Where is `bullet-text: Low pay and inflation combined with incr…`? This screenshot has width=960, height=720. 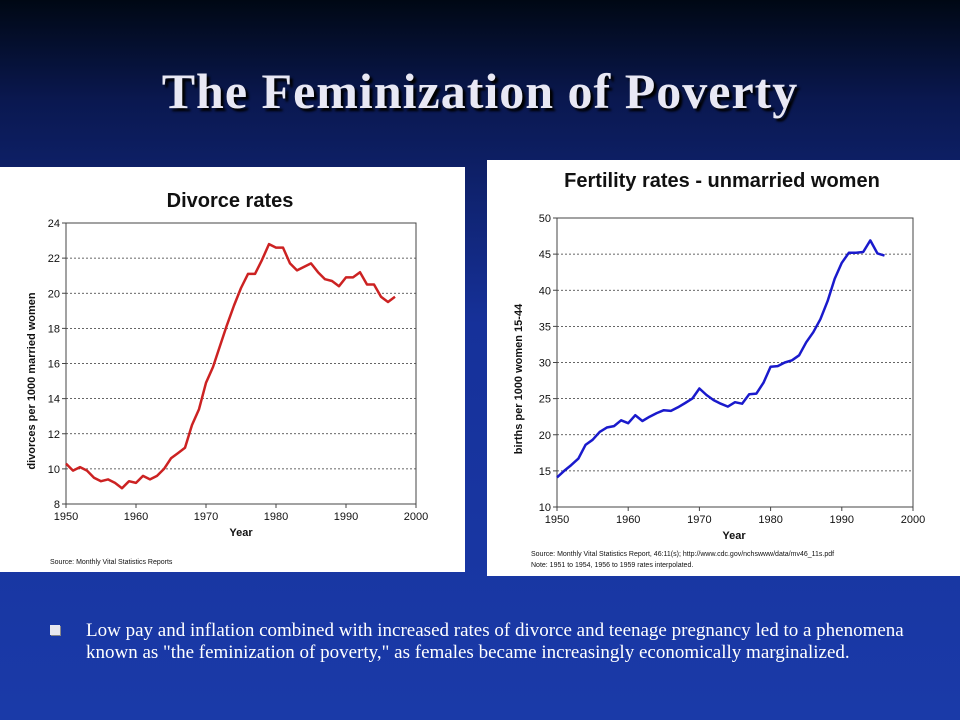
bullet-text: Low pay and inflation combined with incr… is located at coordinates (495, 641).